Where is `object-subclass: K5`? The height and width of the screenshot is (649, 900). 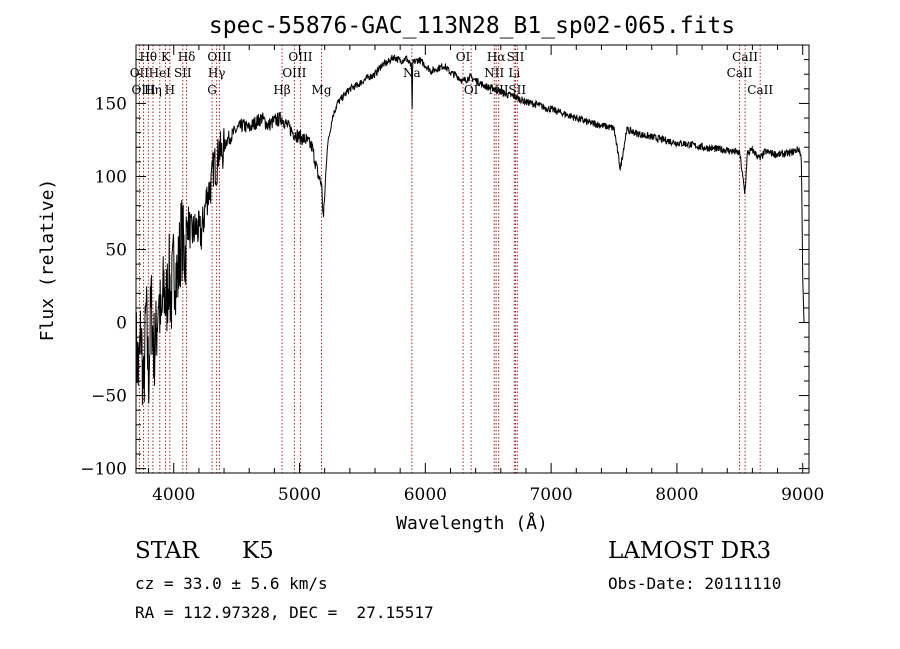 object-subclass: K5 is located at coordinates (258, 551).